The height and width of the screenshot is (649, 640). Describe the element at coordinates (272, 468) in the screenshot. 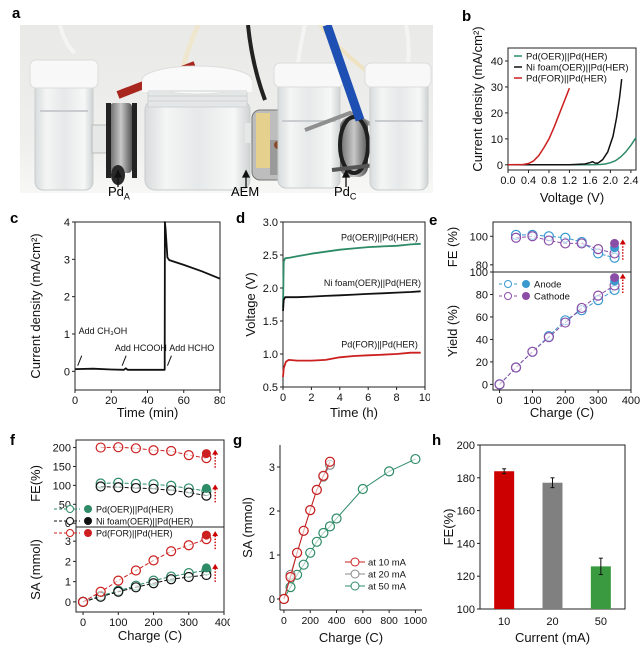

I see `y-tick-label: 3` at that location.